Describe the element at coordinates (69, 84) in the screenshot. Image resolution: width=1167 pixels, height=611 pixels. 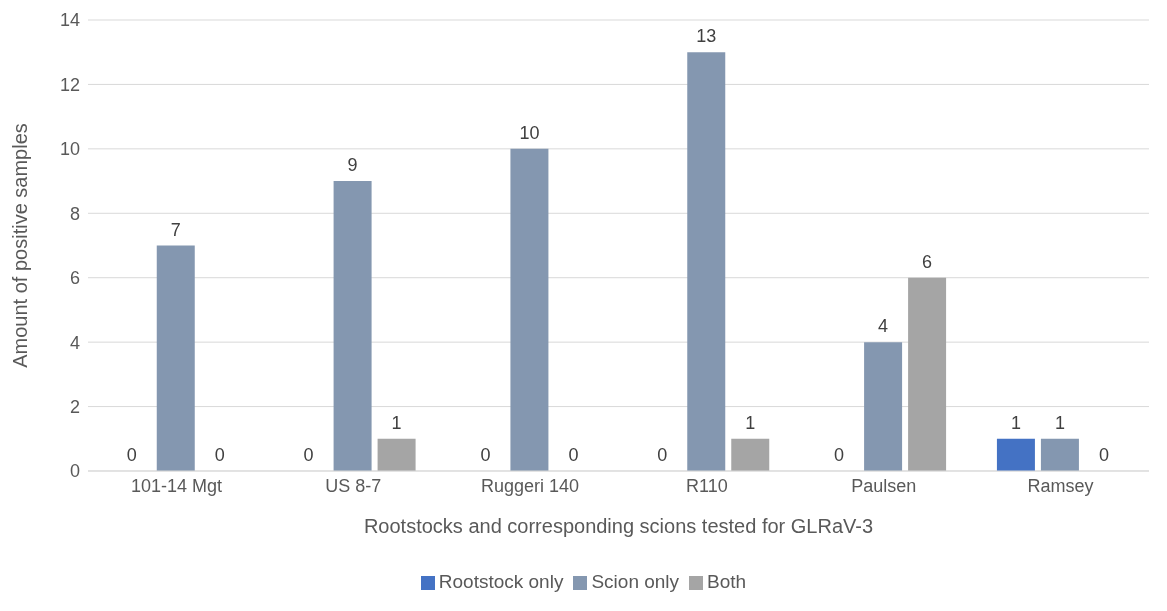
I see `y-tick-label: 12` at that location.